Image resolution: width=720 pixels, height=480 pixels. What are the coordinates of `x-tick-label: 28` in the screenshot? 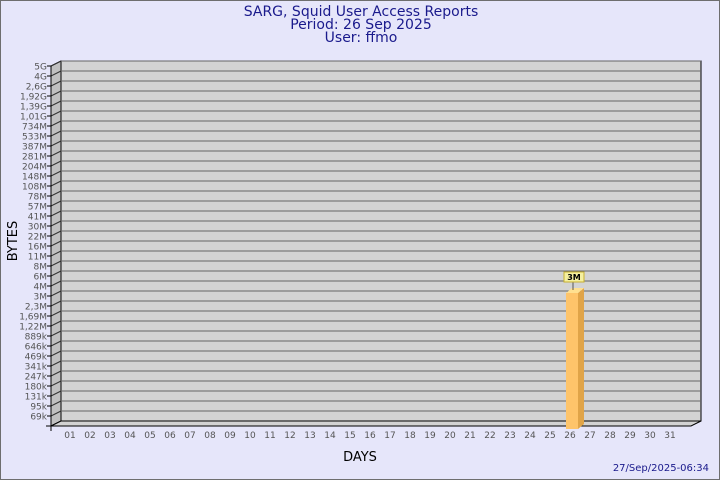 It's located at (610, 436).